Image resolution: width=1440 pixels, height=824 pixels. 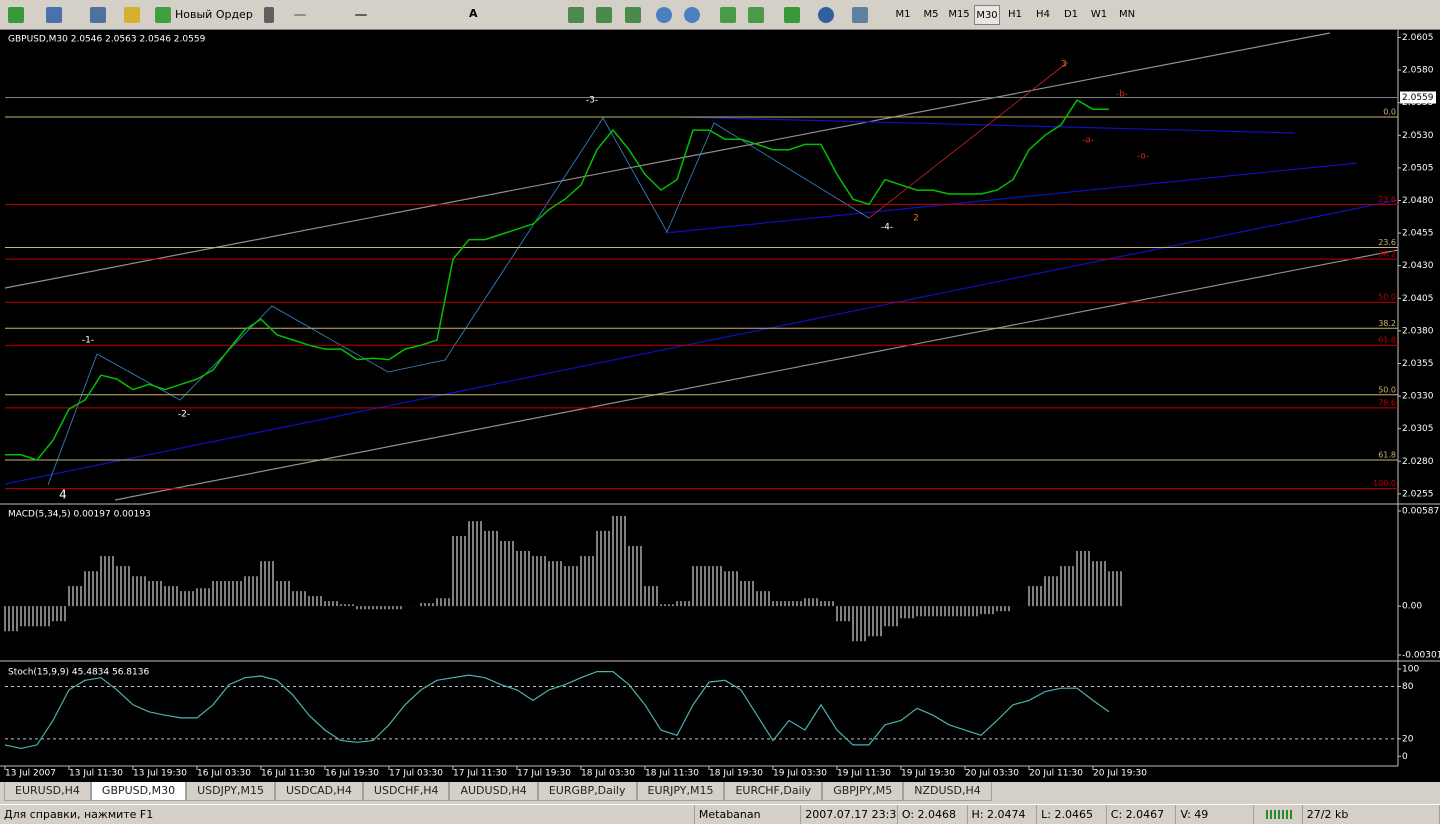 What do you see at coordinates (800, 774) in the screenshot?
I see `x-tick-label: 19 Jul 03:30` at bounding box center [800, 774].